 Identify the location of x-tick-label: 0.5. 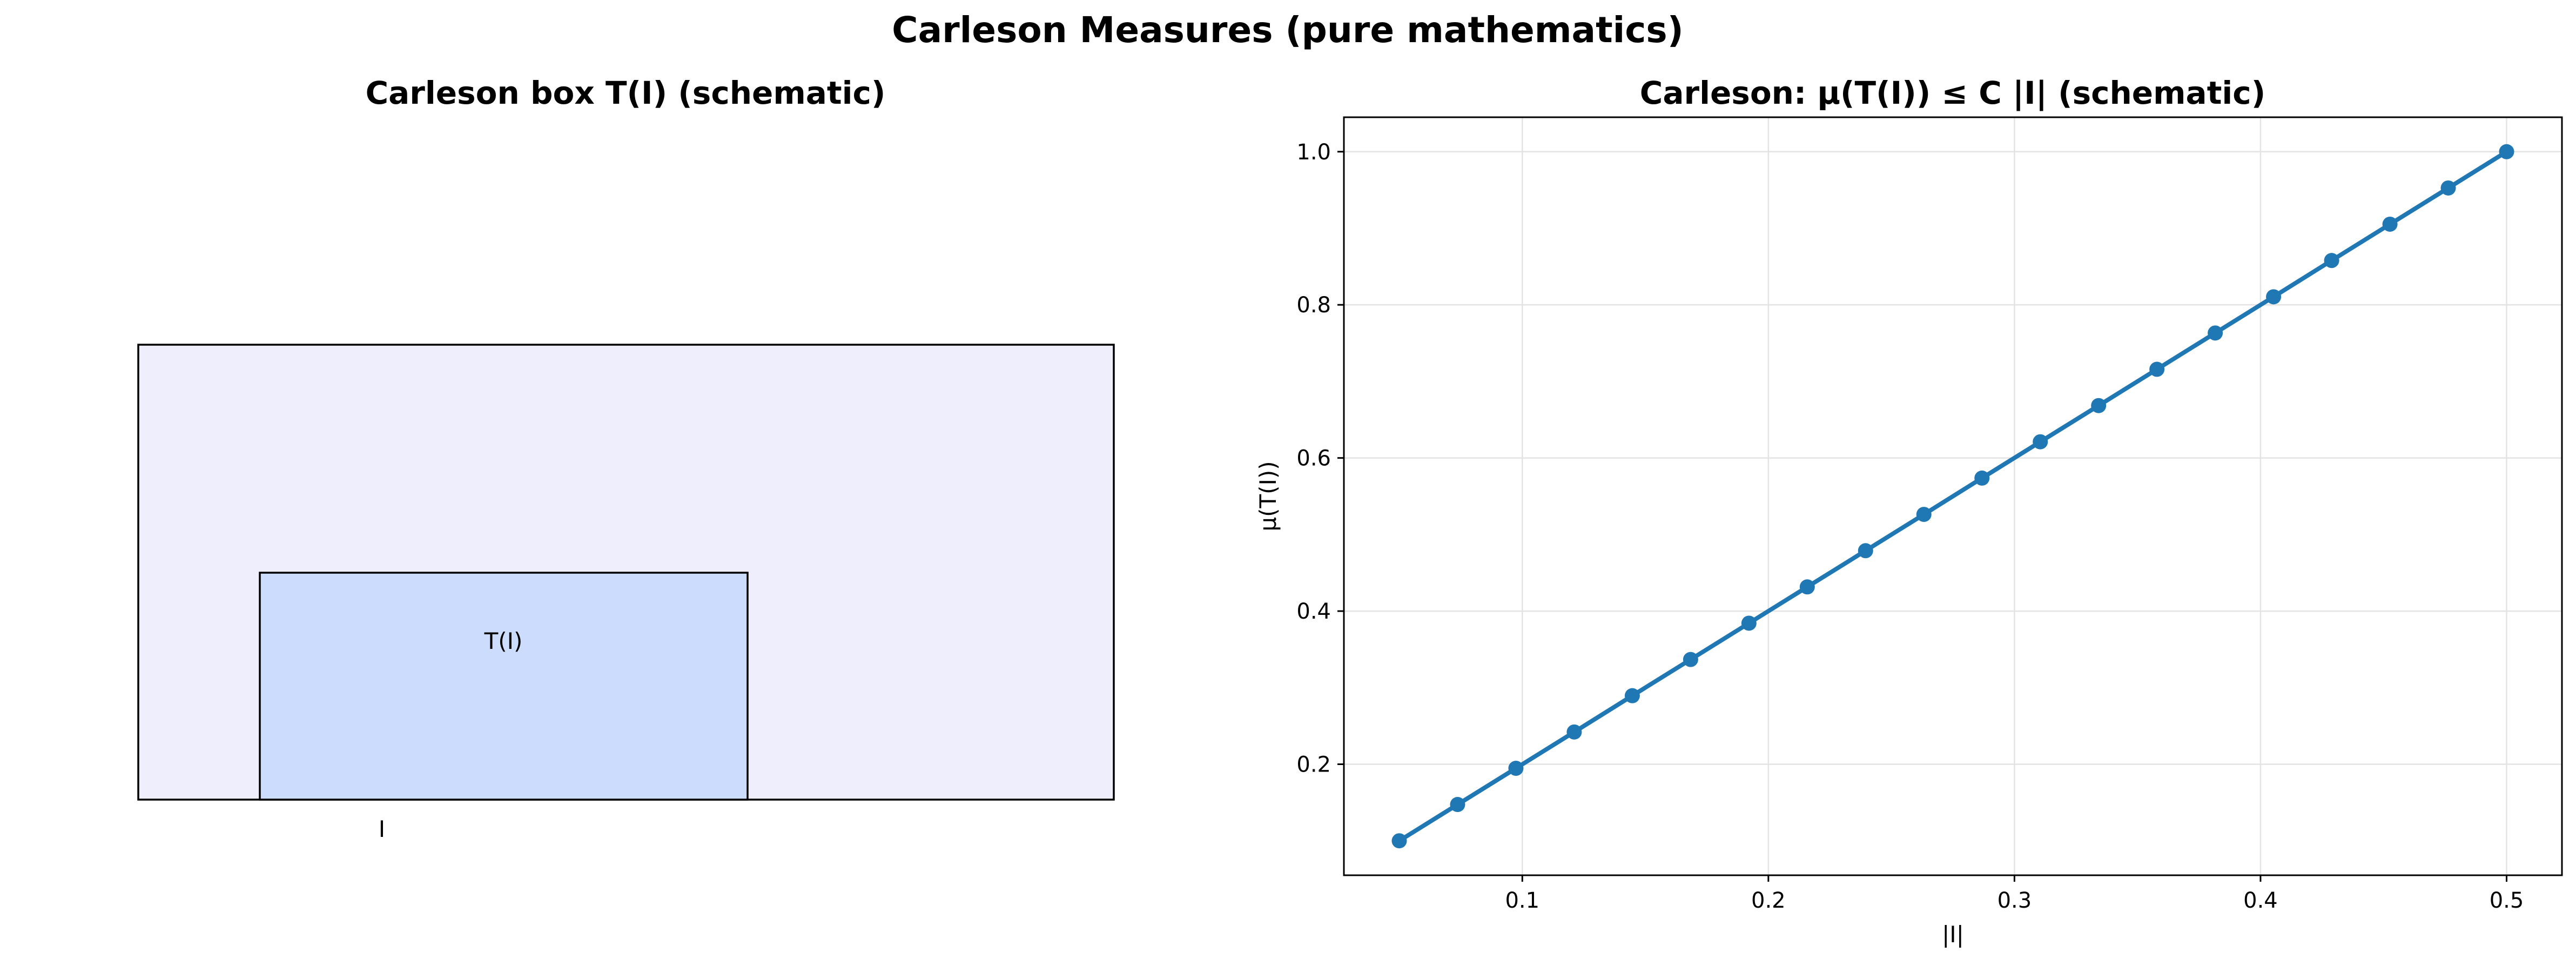
(2507, 900).